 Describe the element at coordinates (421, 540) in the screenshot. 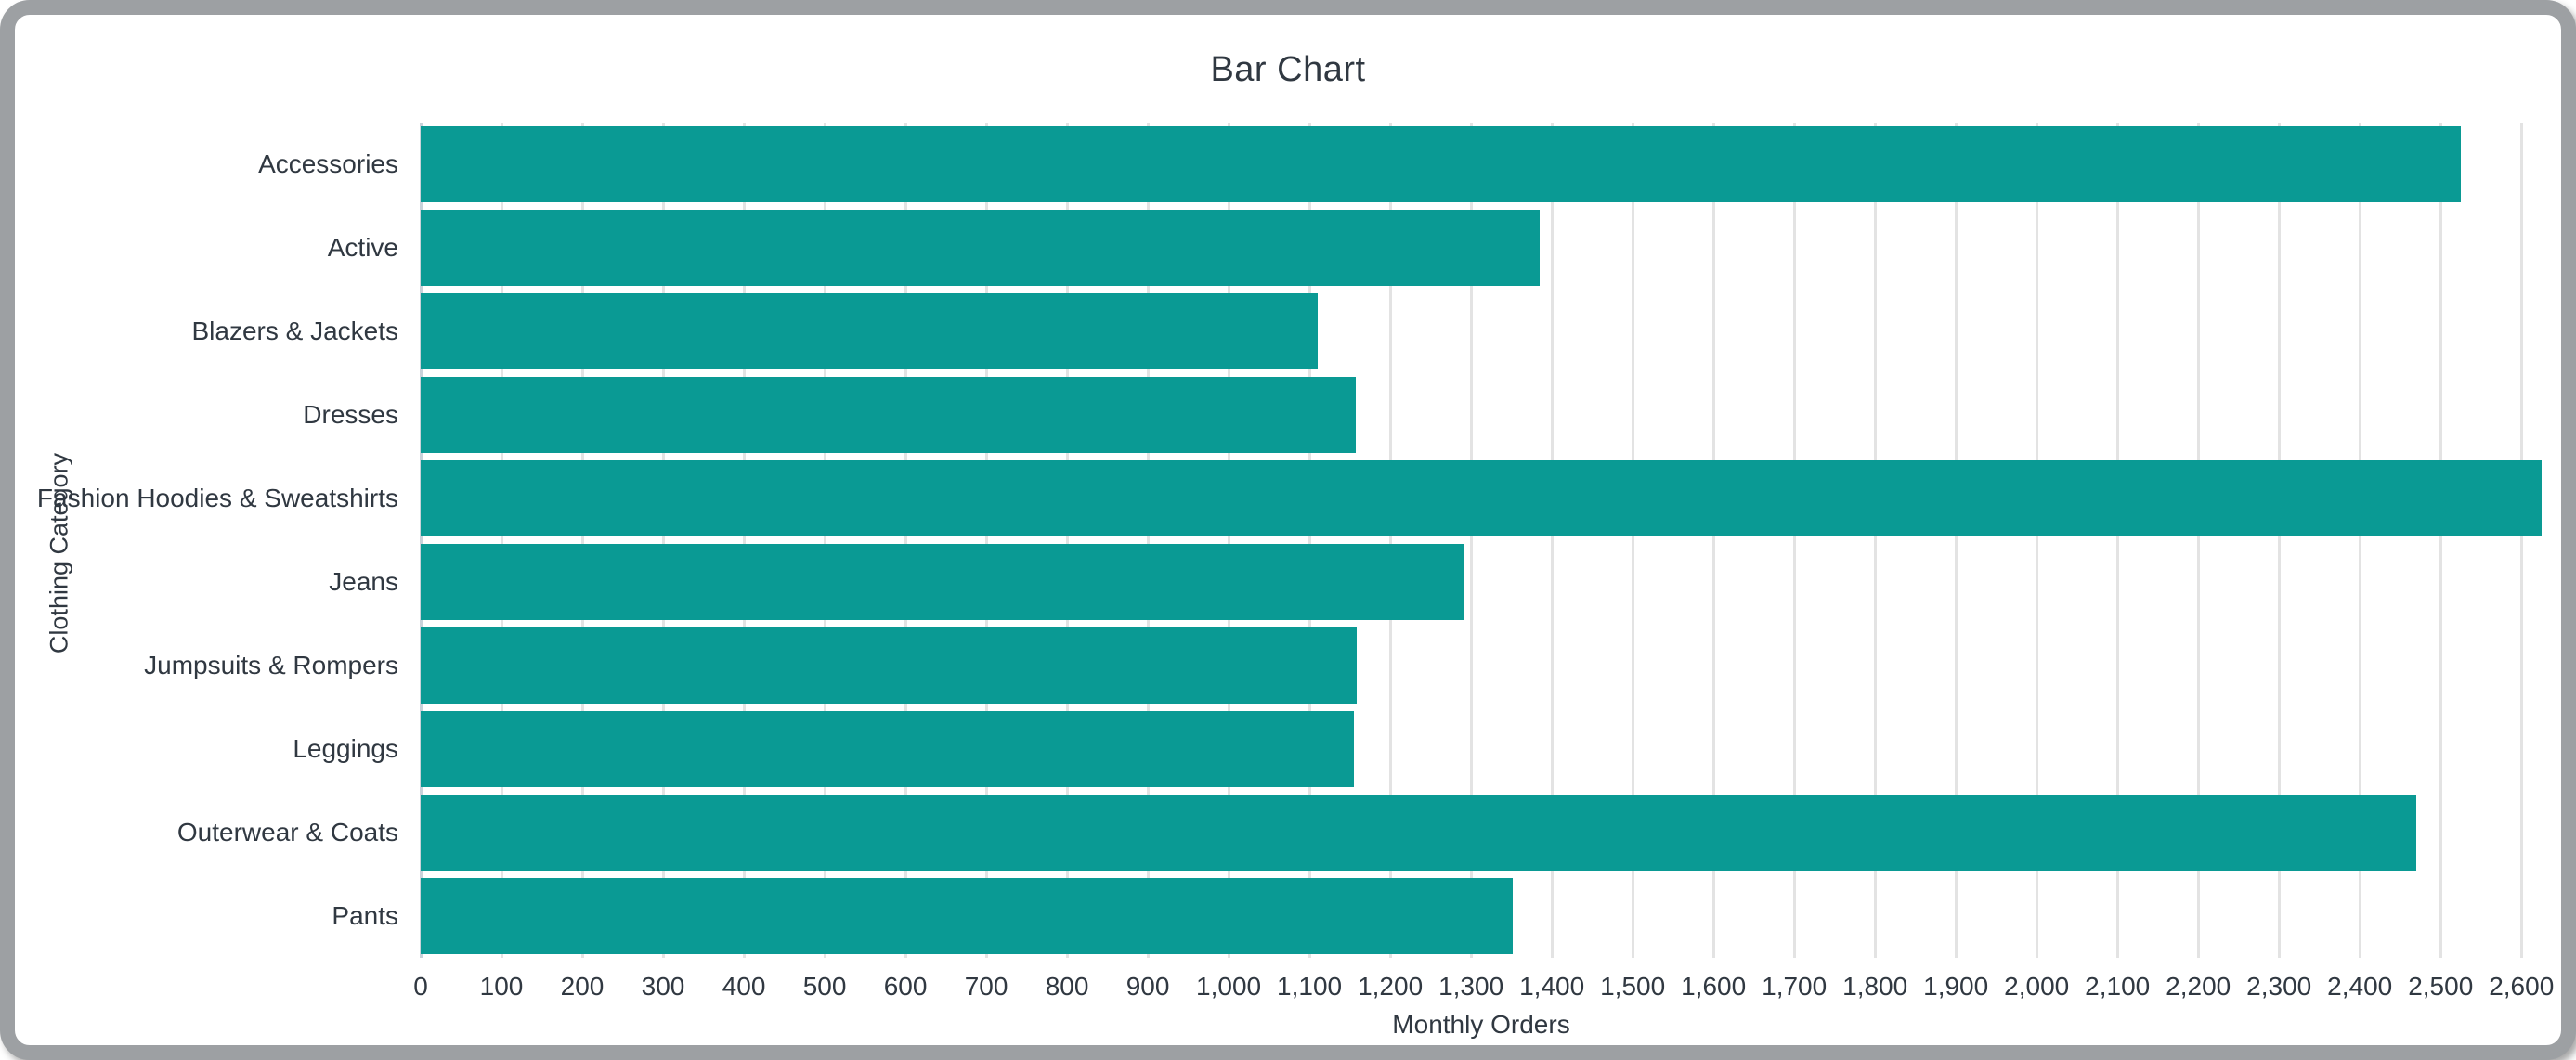

I see `zero-axis-line` at that location.